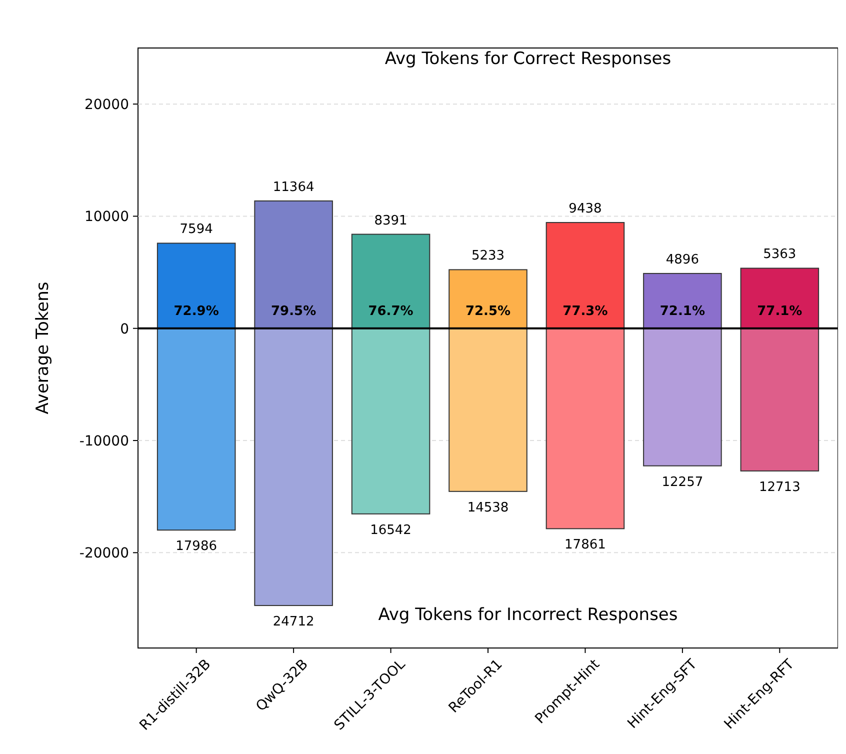 The image size is (846, 754). I want to click on data-label: 7594, so click(196, 230).